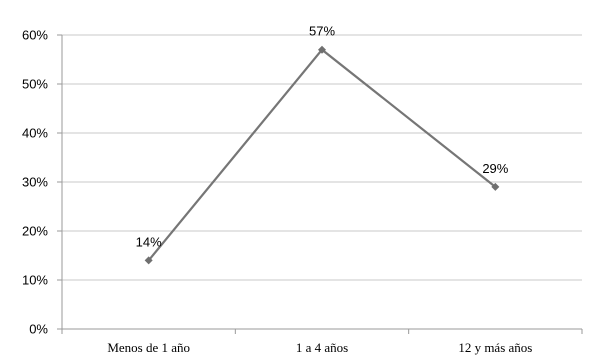 The height and width of the screenshot is (361, 595). I want to click on y-tick-label: 20%, so click(35, 231).